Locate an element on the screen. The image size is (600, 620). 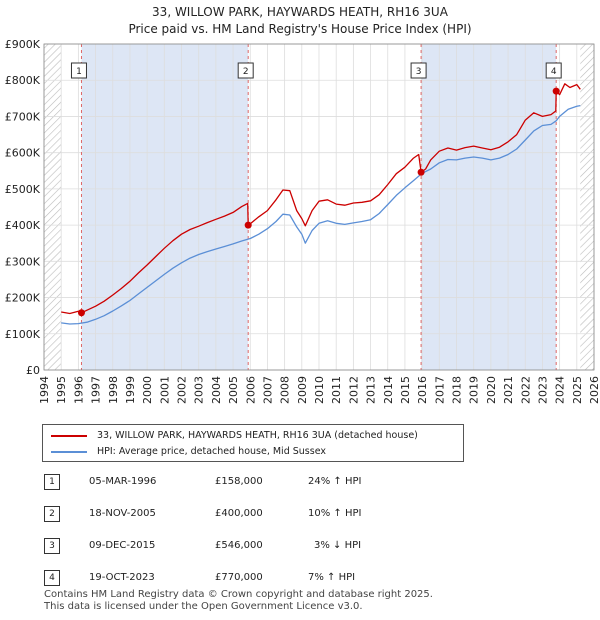
x-tick-label: 1994 is located at coordinates (44, 390).